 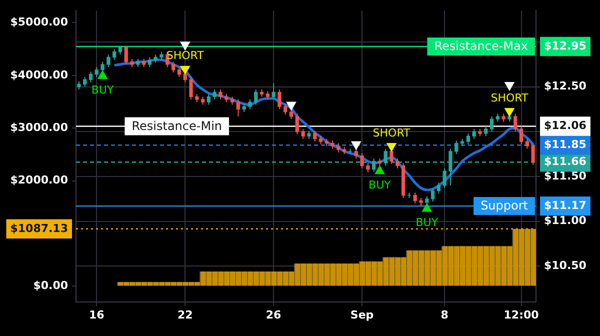 What do you see at coordinates (565, 86) in the screenshot?
I see `y2-tick-label: $12.50` at bounding box center [565, 86].